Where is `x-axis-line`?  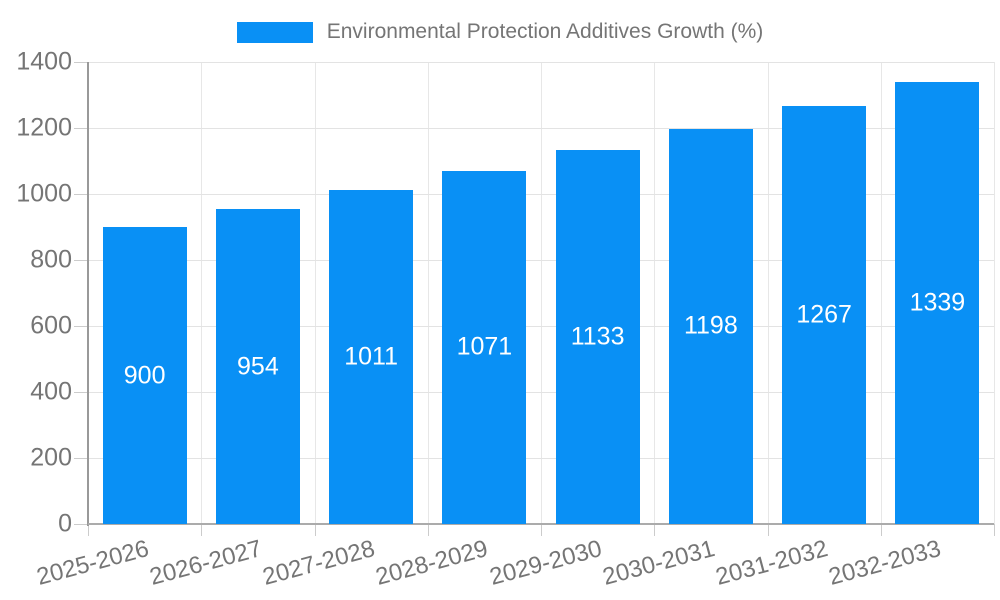
x-axis-line is located at coordinates (541, 524).